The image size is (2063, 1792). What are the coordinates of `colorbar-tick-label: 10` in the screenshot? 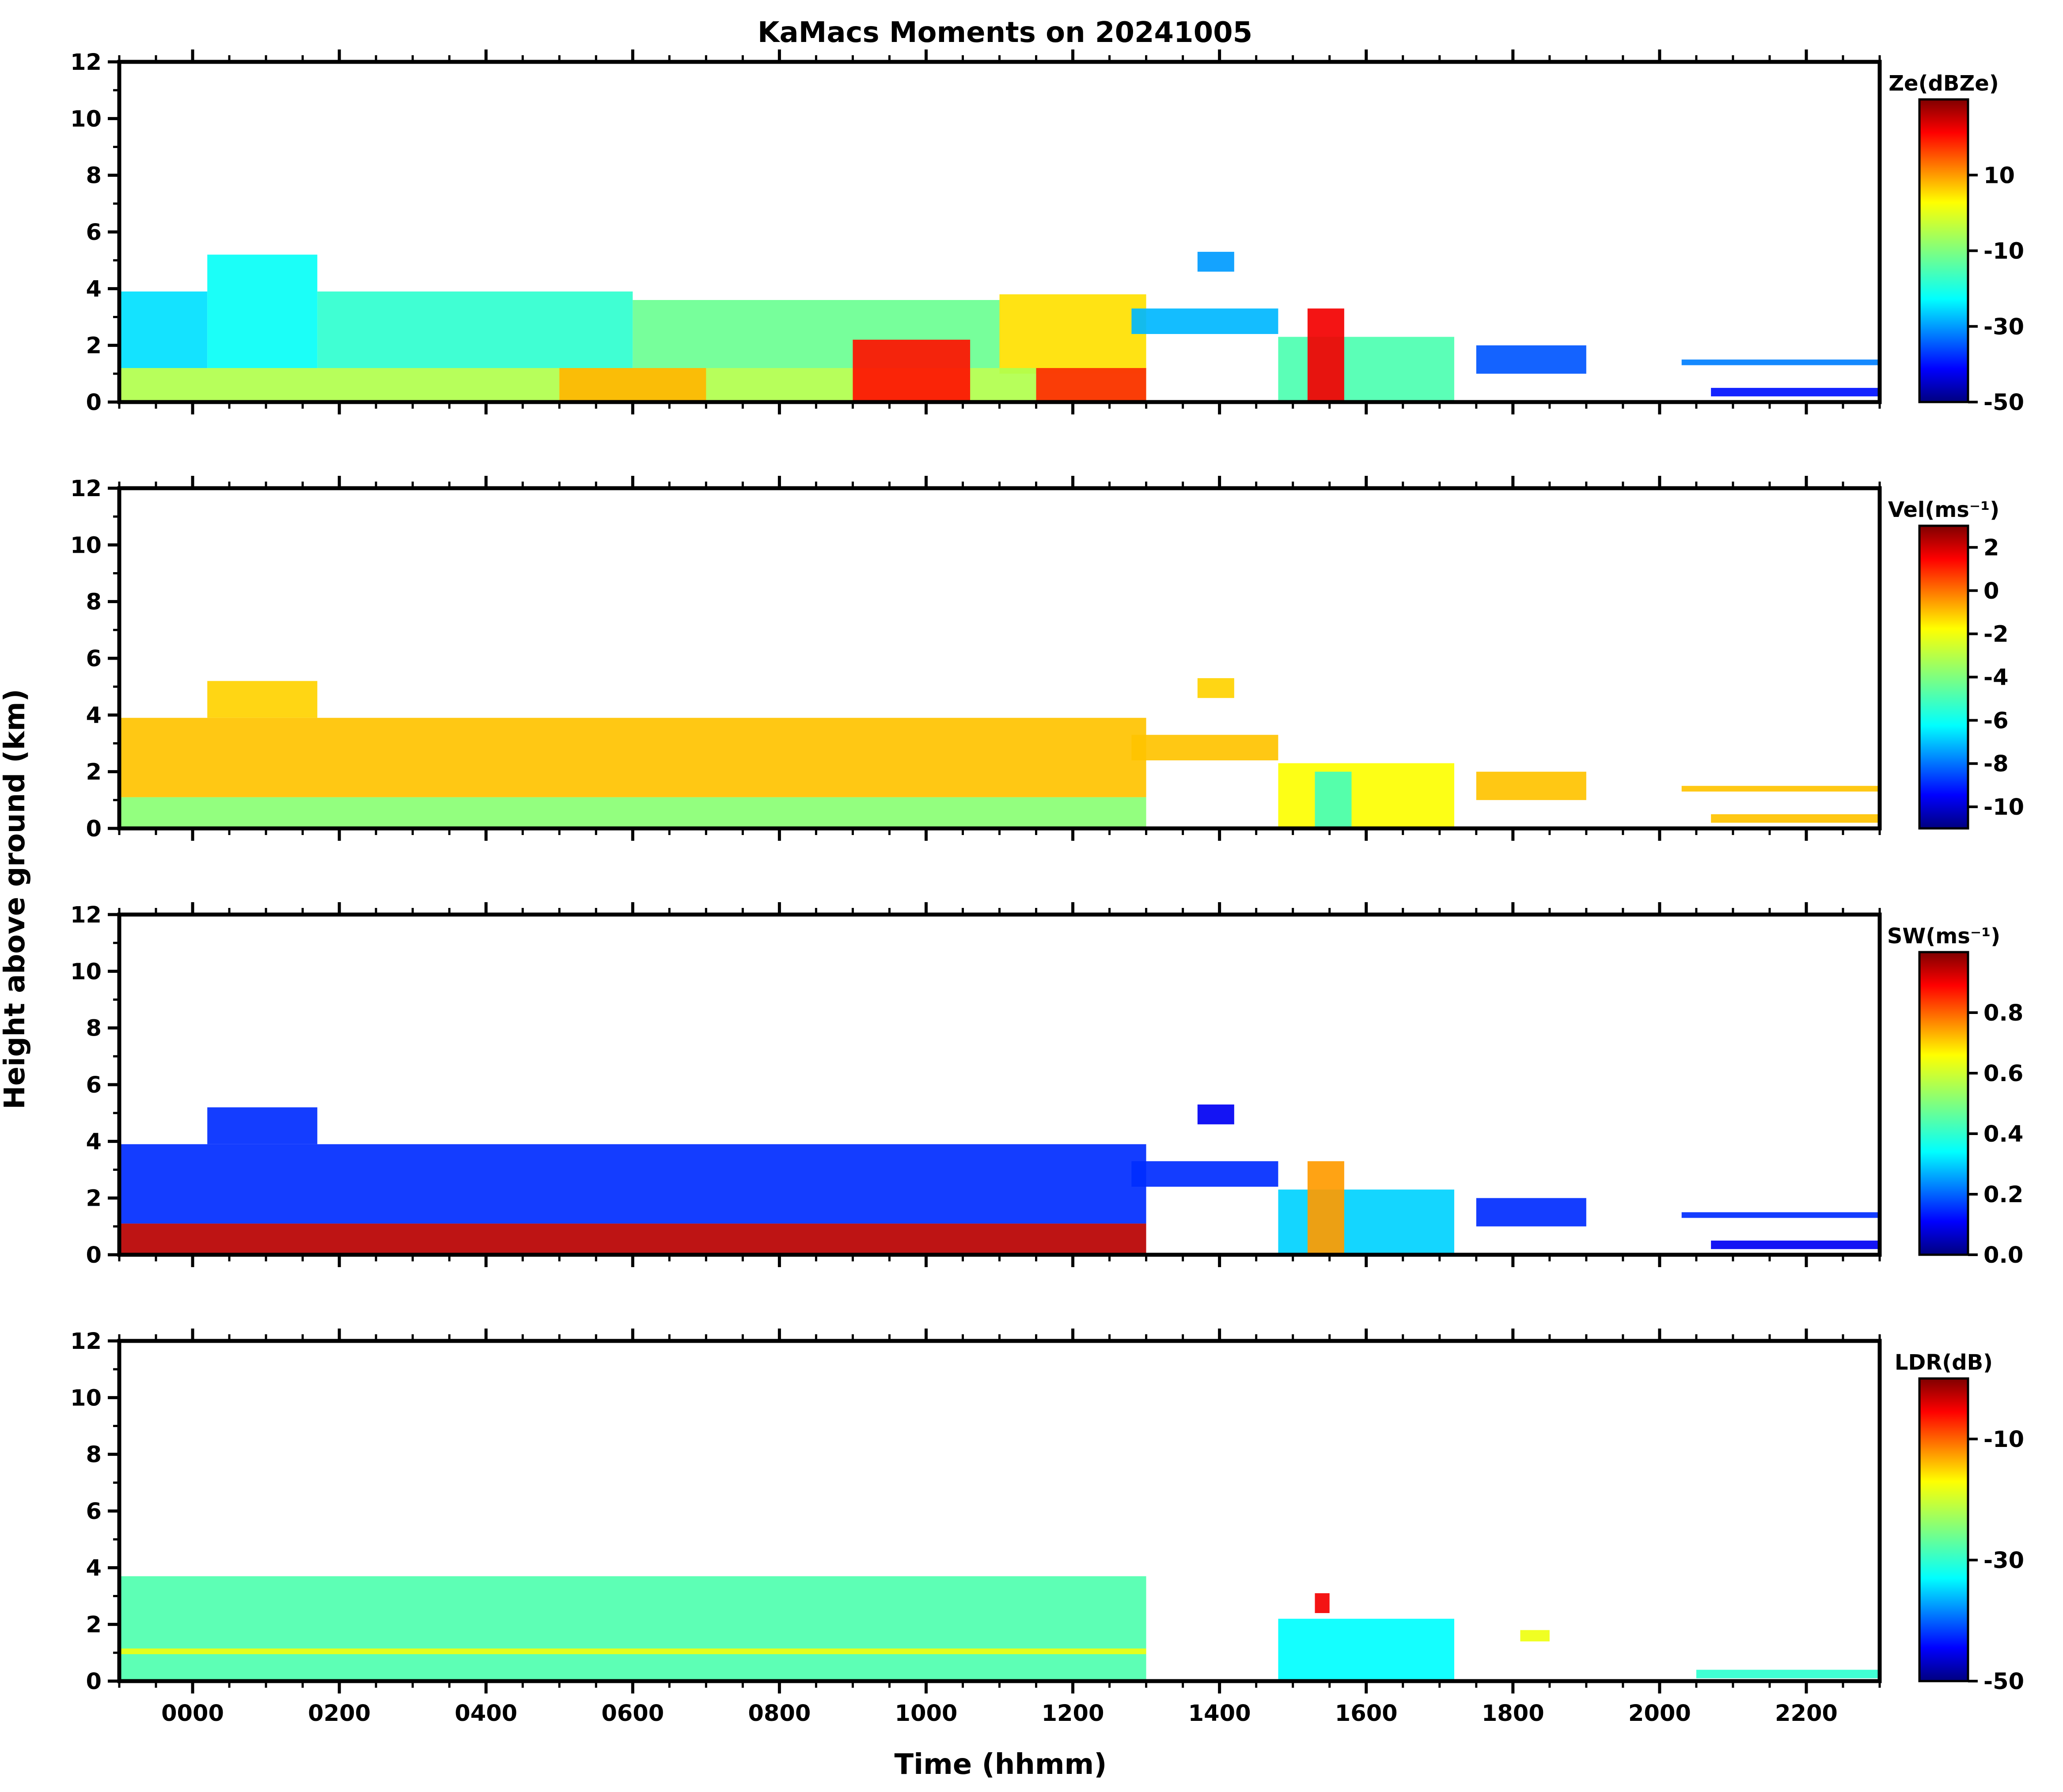 It's located at (1999, 176).